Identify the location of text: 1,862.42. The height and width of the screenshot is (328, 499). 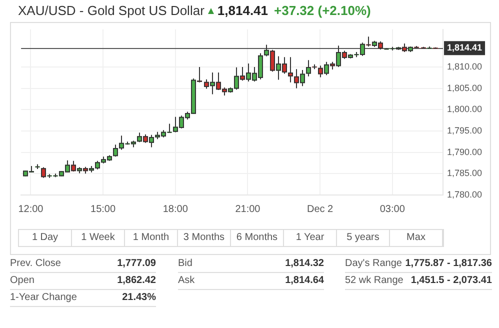
(136, 280).